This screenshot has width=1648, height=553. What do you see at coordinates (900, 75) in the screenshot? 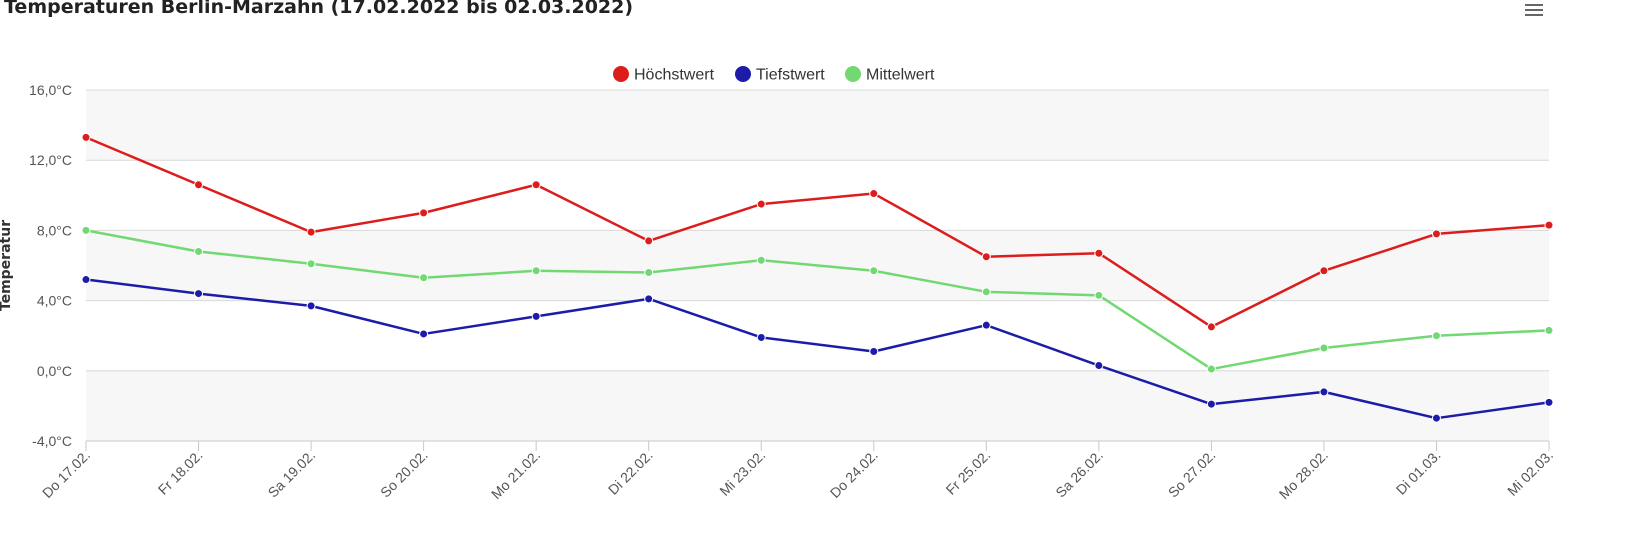
I see `legend-label: Mittelwert` at bounding box center [900, 75].